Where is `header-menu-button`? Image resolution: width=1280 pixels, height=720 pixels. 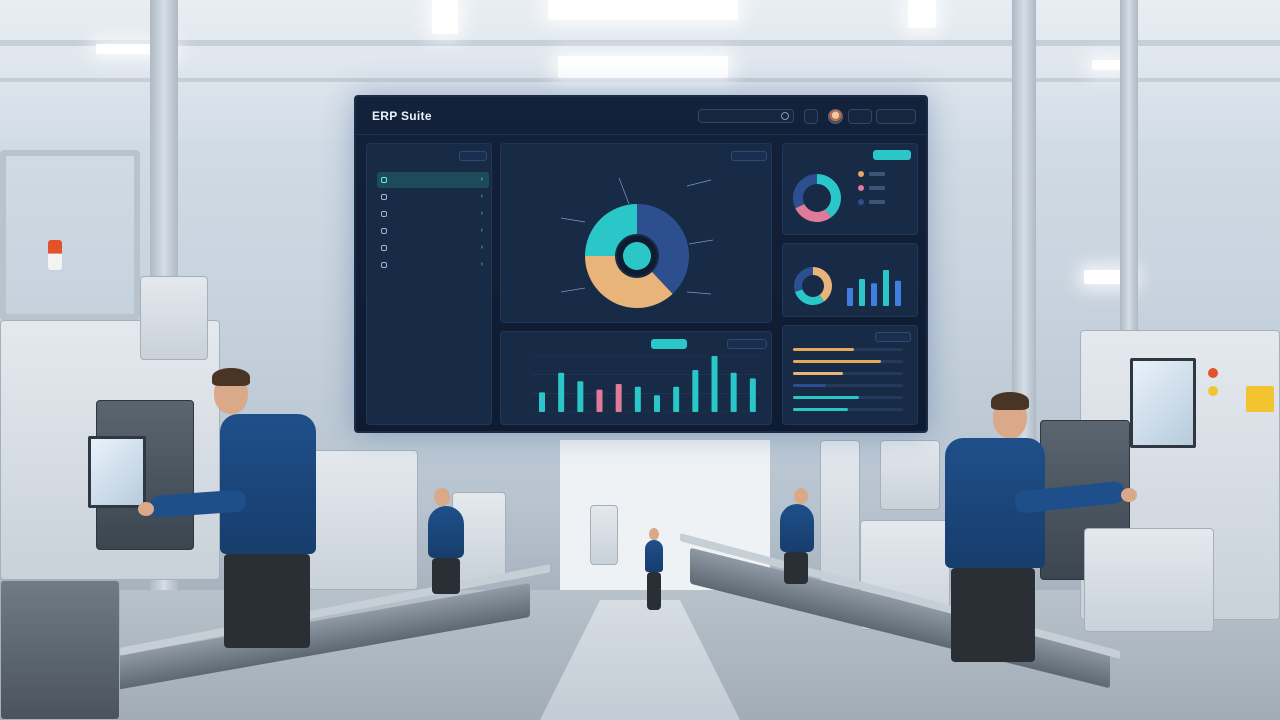
header-menu-button is located at coordinates (860, 116).